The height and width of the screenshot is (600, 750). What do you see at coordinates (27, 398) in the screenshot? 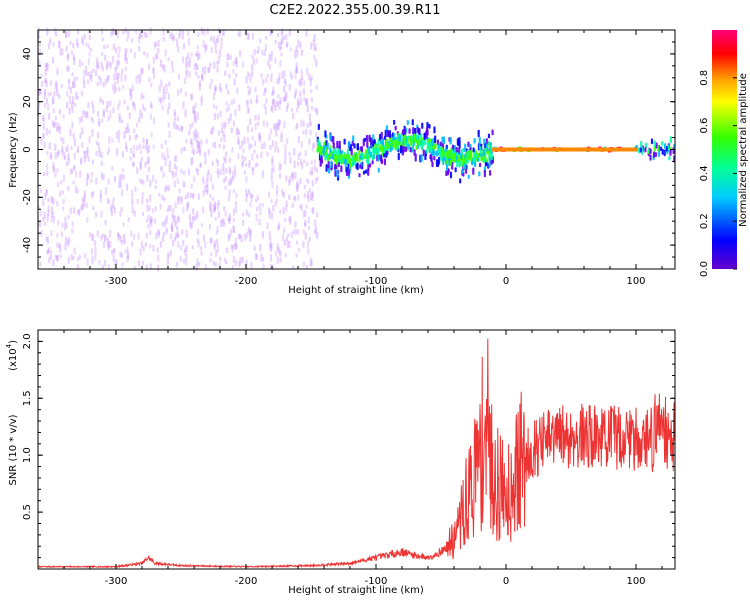
I see `snr-y-tick-label: 1.5` at bounding box center [27, 398].